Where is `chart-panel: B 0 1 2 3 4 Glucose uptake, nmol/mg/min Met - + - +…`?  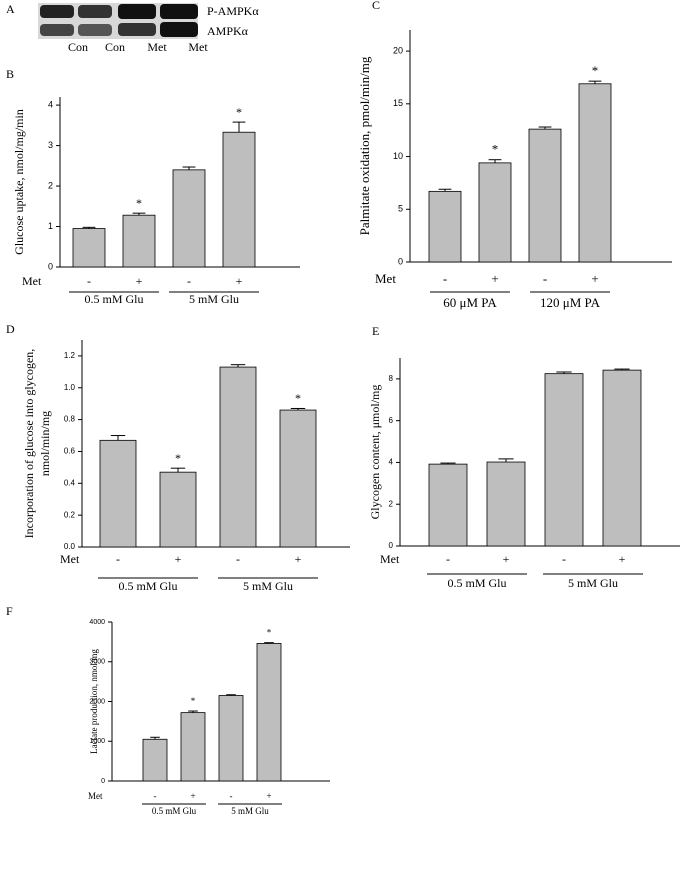
chart-panel: B 0 1 2 3 4 Glucose uptake, nmol/mg/min Met - + - +… is located at coordinates (153, 186).